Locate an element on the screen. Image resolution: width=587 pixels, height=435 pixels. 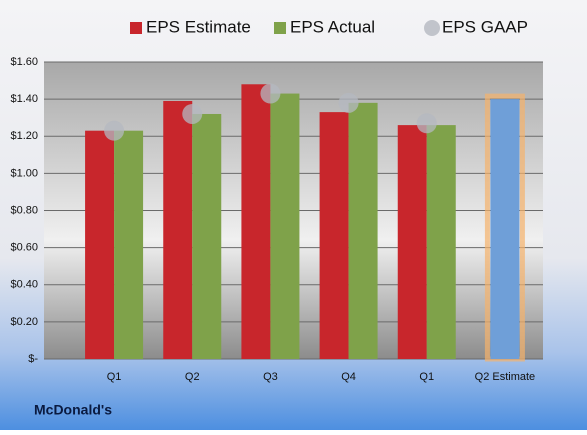
legend-label: EPS GAAP is located at coordinates (485, 26).